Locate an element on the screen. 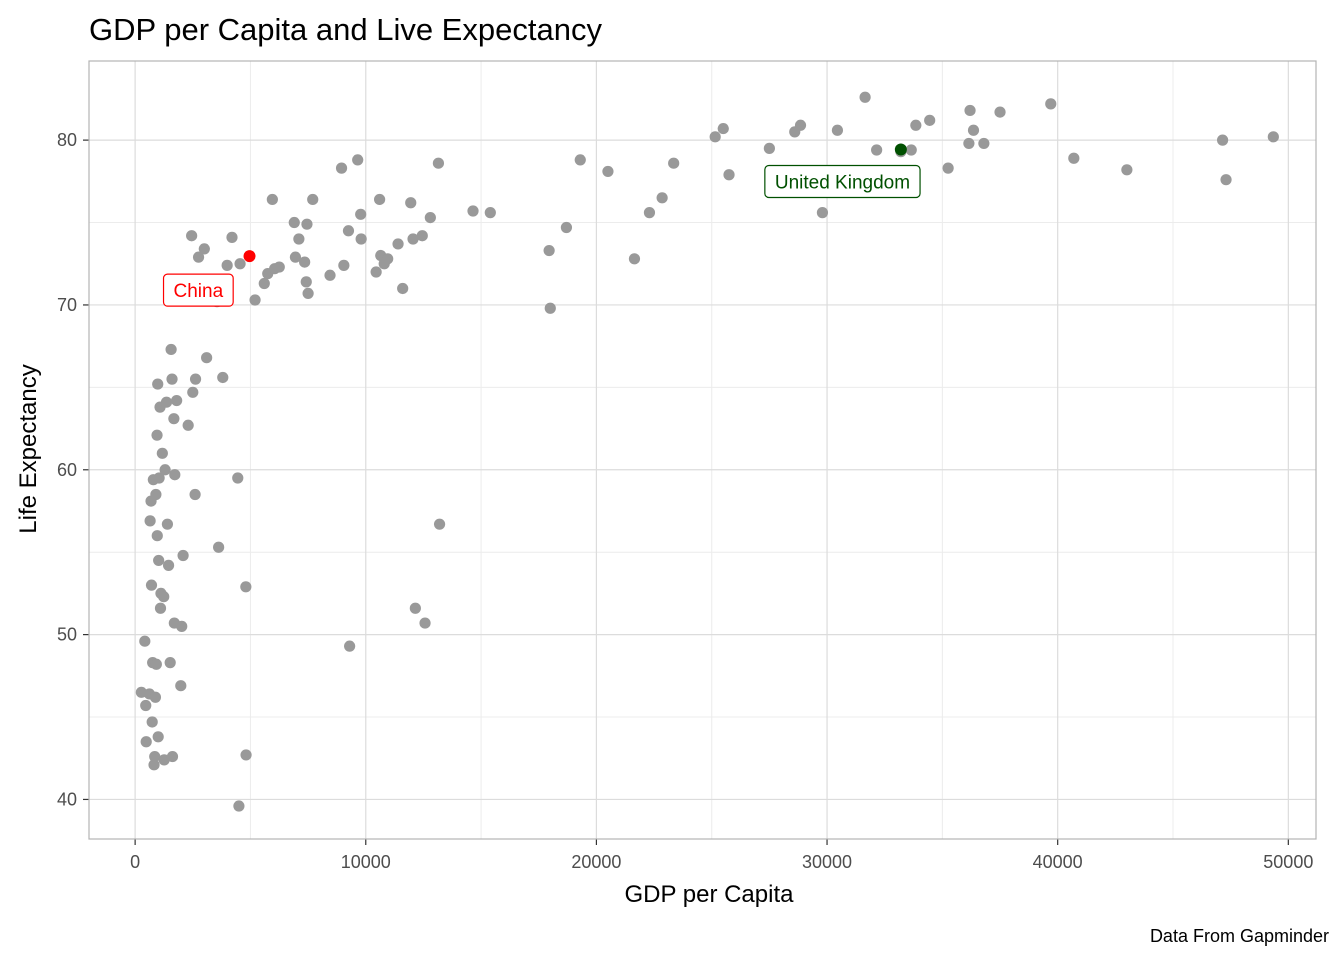 The image size is (1344, 960). x-tick-label: 20000 is located at coordinates (596, 862).